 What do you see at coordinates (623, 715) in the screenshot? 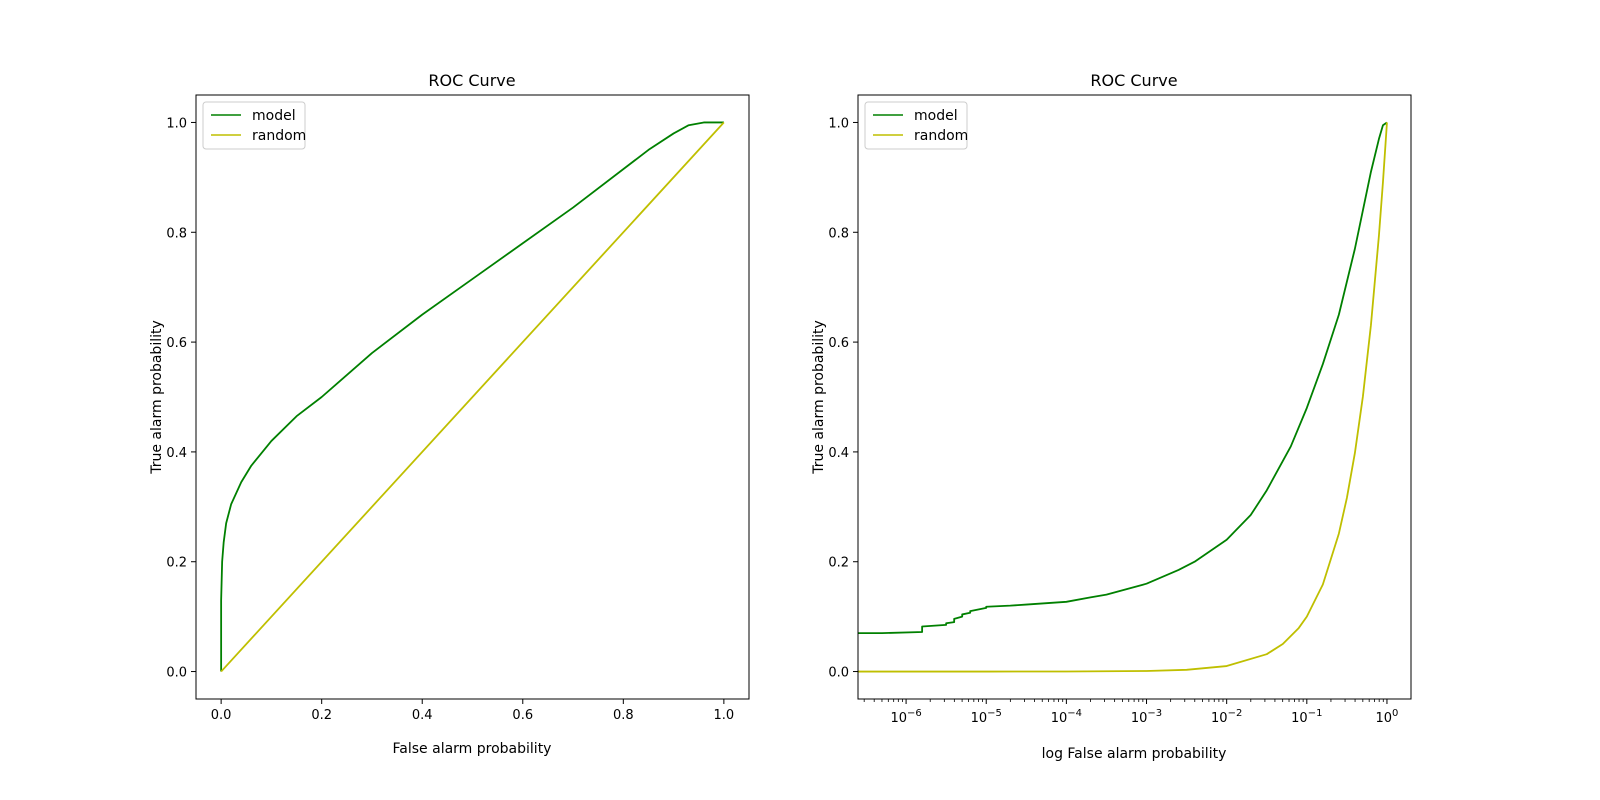
I see `x-tick-label: 0.8` at bounding box center [623, 715].